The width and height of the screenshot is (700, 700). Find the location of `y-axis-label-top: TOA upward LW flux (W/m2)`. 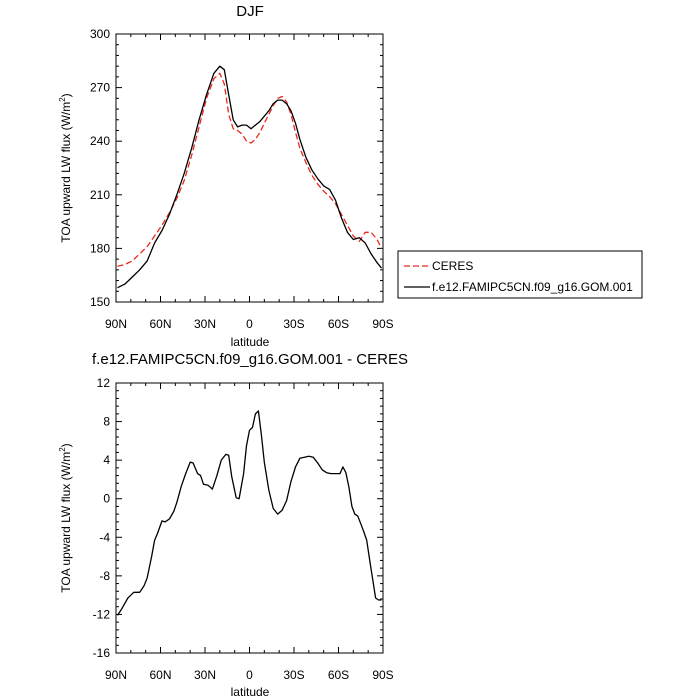

y-axis-label-top: TOA upward LW flux (W/m2) is located at coordinates (65, 167).